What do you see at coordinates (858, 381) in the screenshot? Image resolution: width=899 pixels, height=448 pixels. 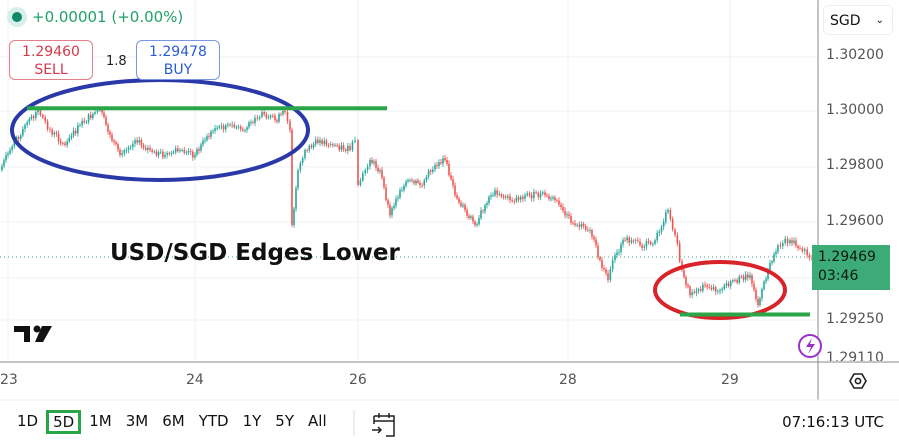 I see `settings-icon` at bounding box center [858, 381].